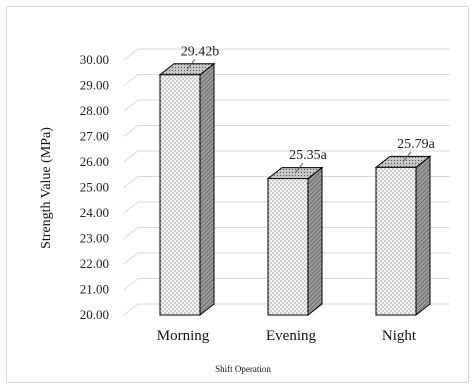 Image resolution: width=476 pixels, height=389 pixels. What do you see at coordinates (94, 59) in the screenshot?
I see `y-tick-label: 30.00` at bounding box center [94, 59].